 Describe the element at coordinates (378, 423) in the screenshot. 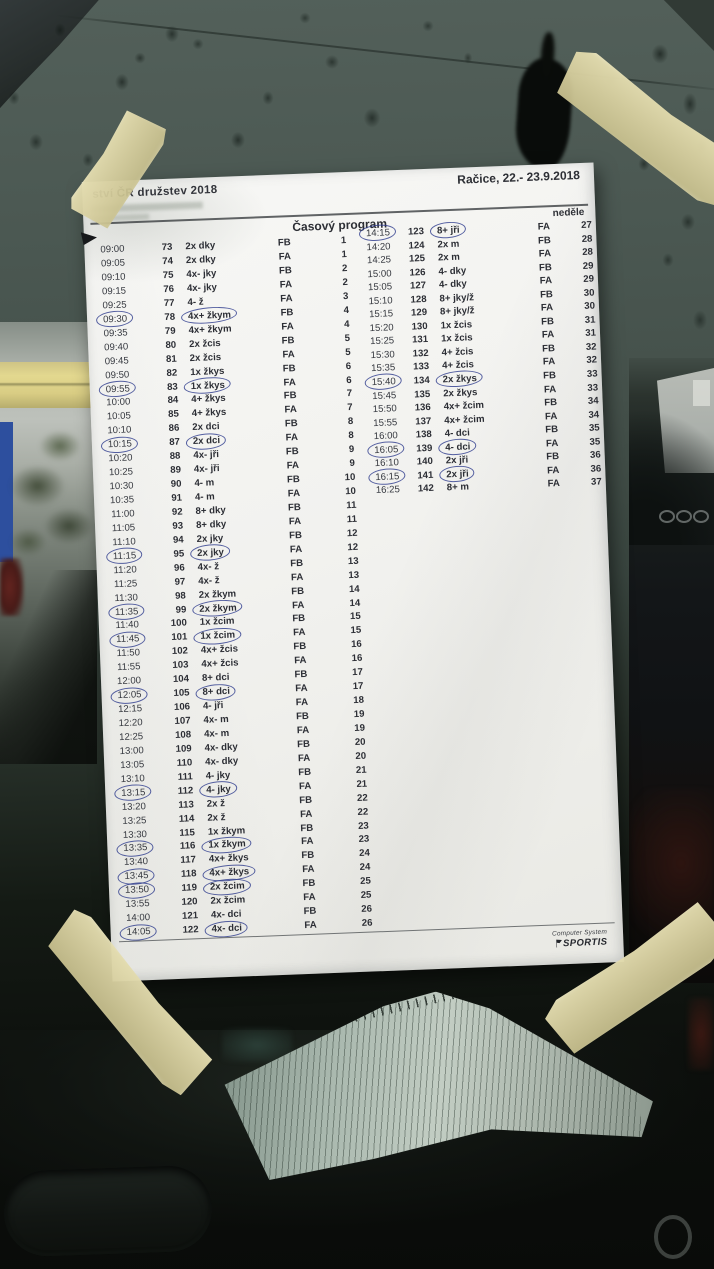

I see `race-time-cell: 15:55` at that location.